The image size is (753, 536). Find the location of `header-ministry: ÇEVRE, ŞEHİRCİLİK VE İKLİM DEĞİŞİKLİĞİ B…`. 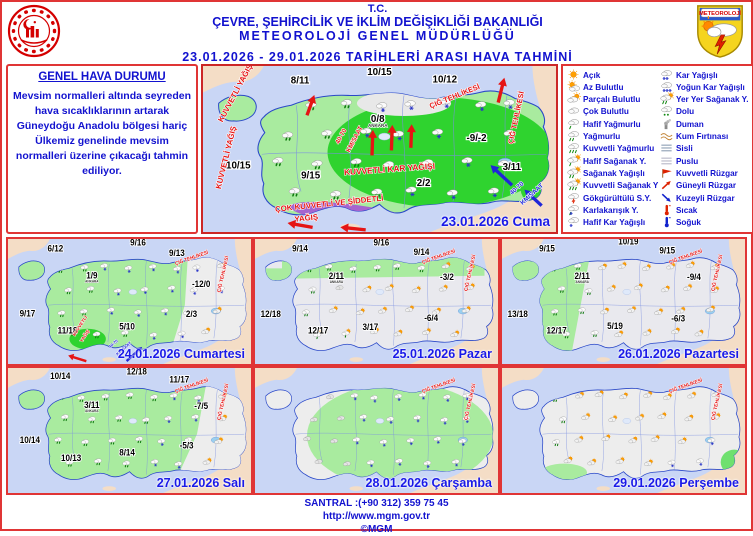

header-ministry: ÇEVRE, ŞEHİRCİLİK VE İKLİM DEĞİŞİKLİĞİ B… is located at coordinates (377, 21).